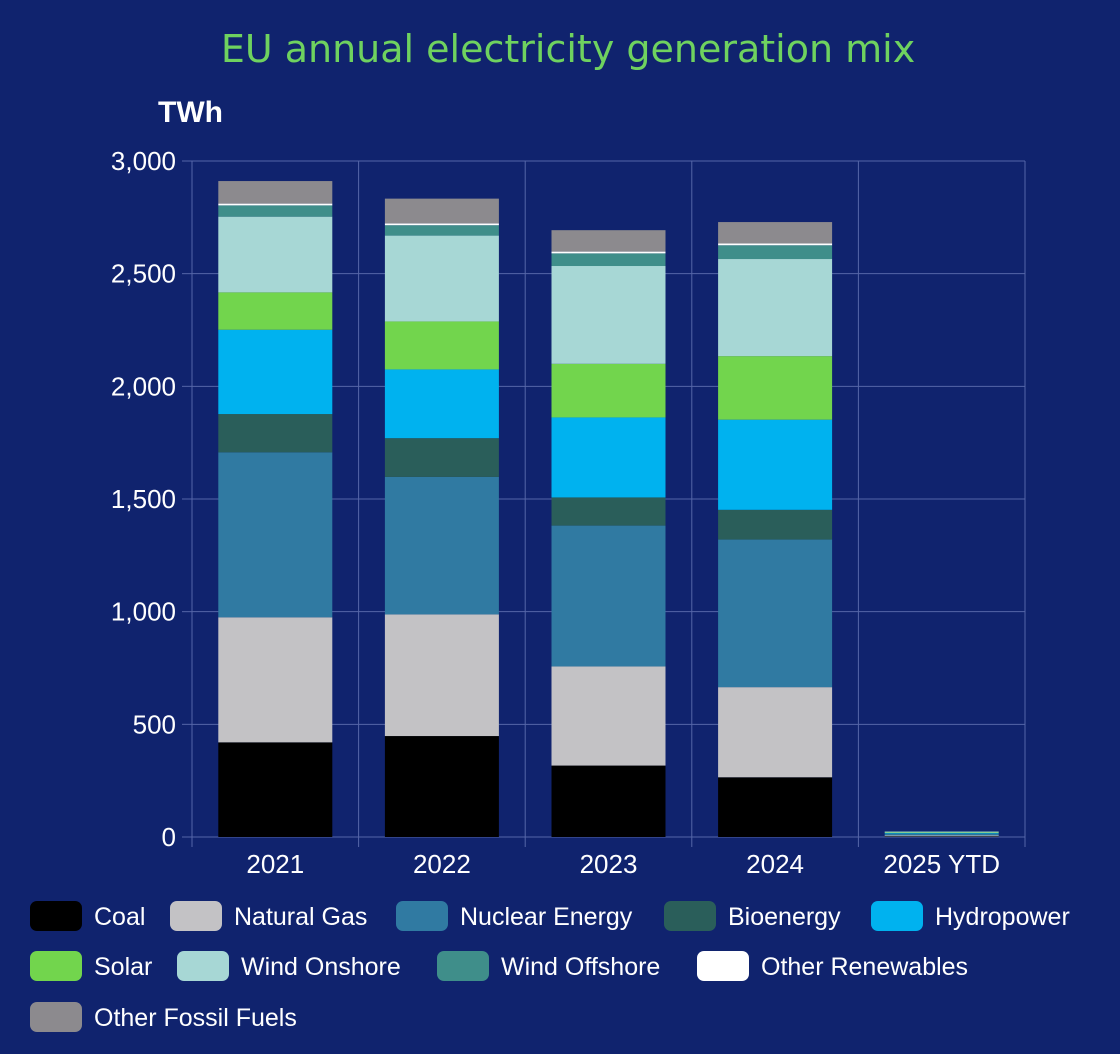 Image resolution: width=1120 pixels, height=1054 pixels. I want to click on legend-item: Nuclear Energy, so click(514, 916).